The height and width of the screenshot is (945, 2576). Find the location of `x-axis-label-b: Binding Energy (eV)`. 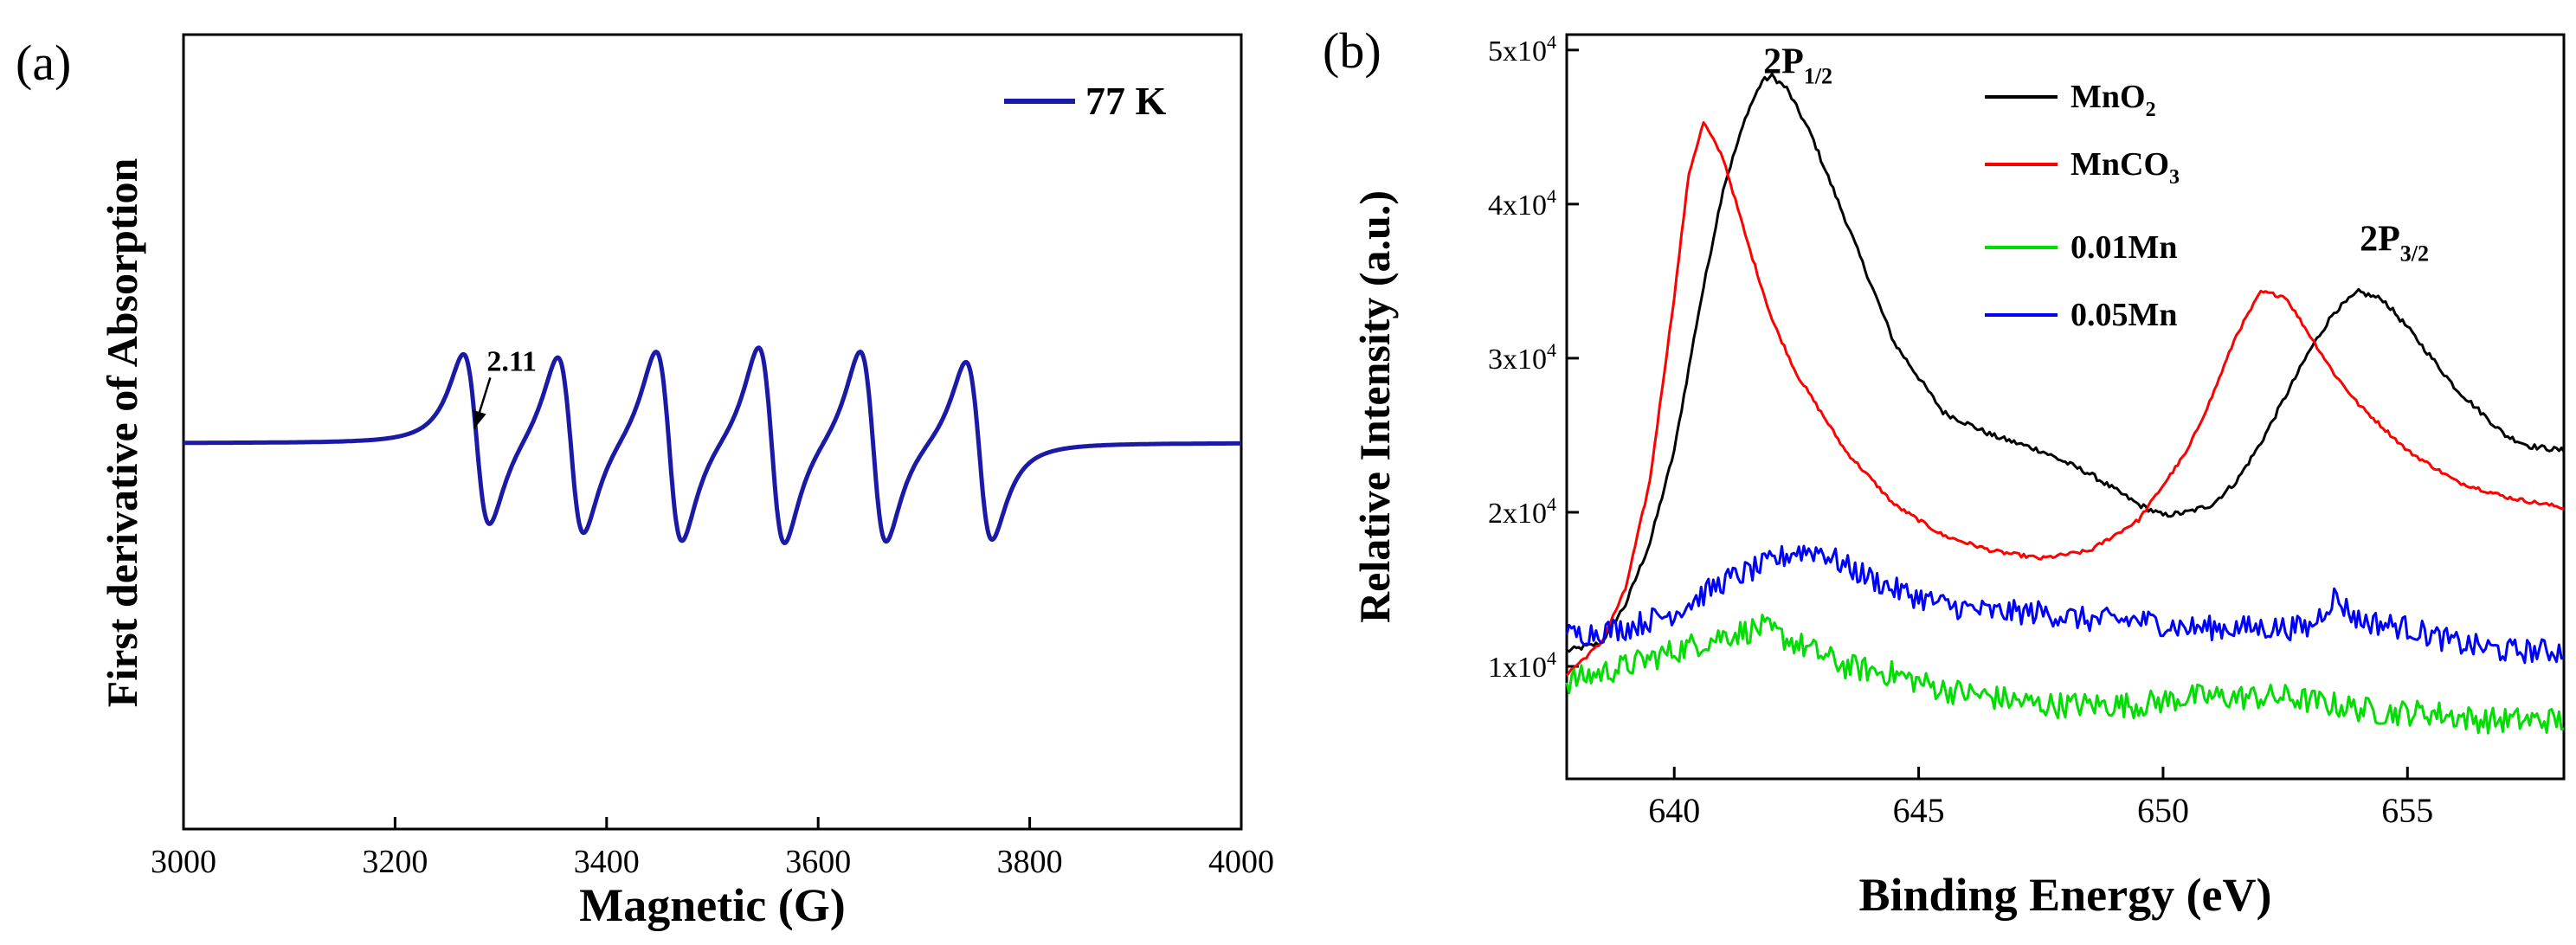

x-axis-label-b: Binding Energy (eV) is located at coordinates (2064, 895).